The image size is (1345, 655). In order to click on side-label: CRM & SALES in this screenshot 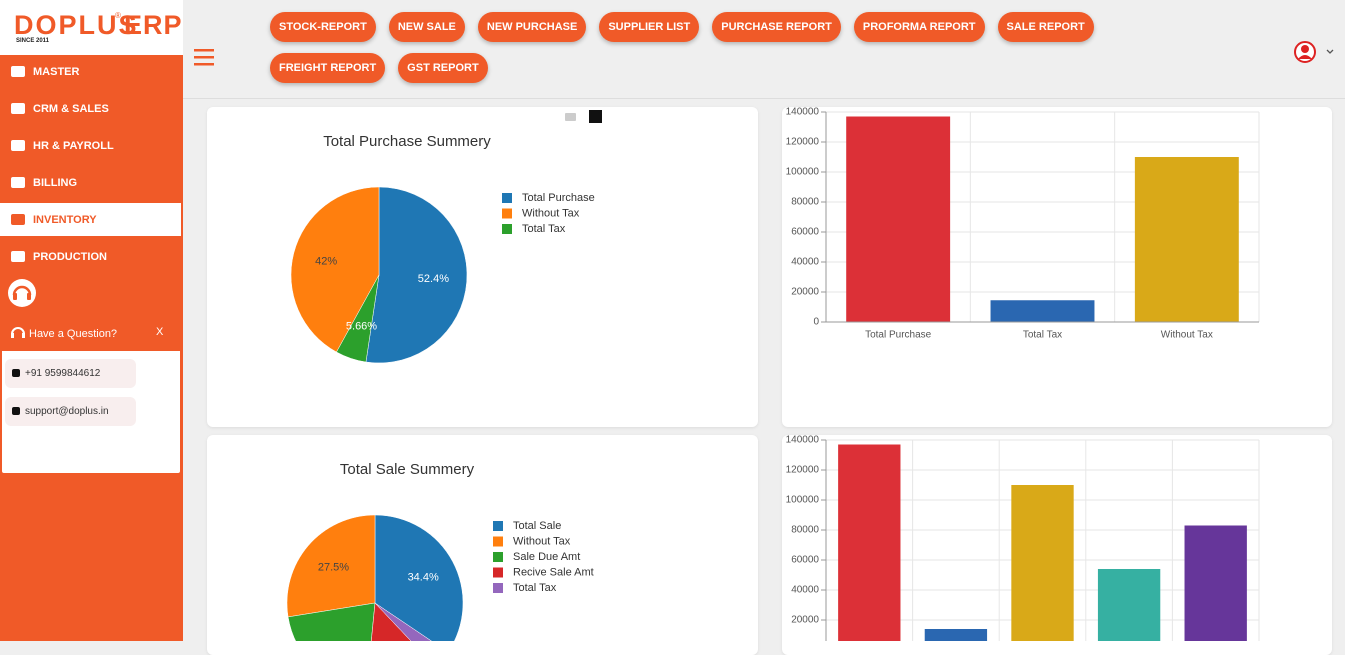, I will do `click(71, 108)`.